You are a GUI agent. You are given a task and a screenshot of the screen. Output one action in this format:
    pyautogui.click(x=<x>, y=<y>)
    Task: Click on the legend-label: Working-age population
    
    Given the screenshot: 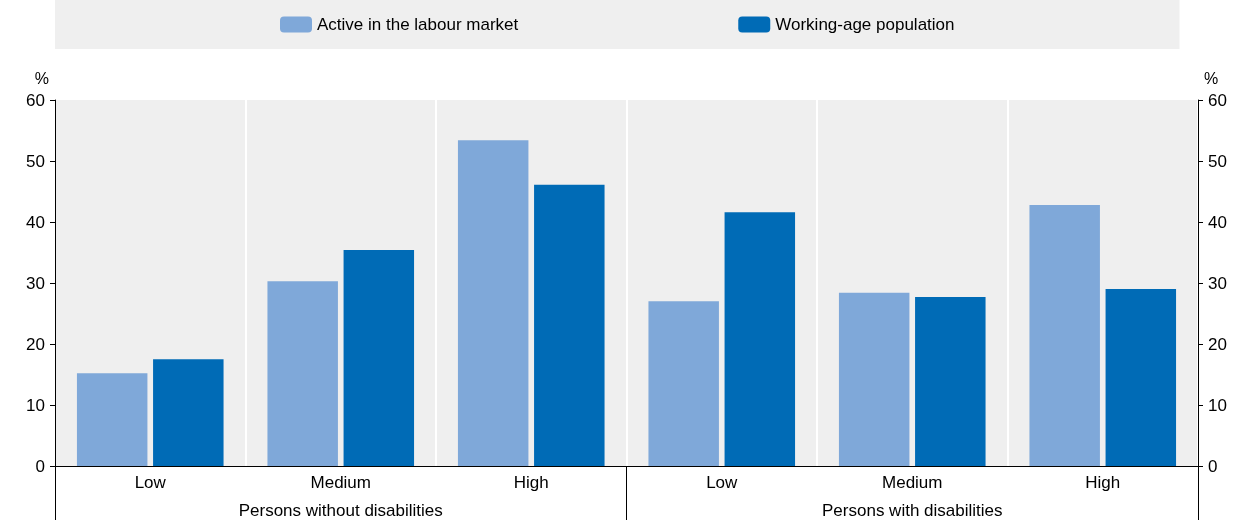 What is the action you would take?
    pyautogui.click(x=865, y=24)
    